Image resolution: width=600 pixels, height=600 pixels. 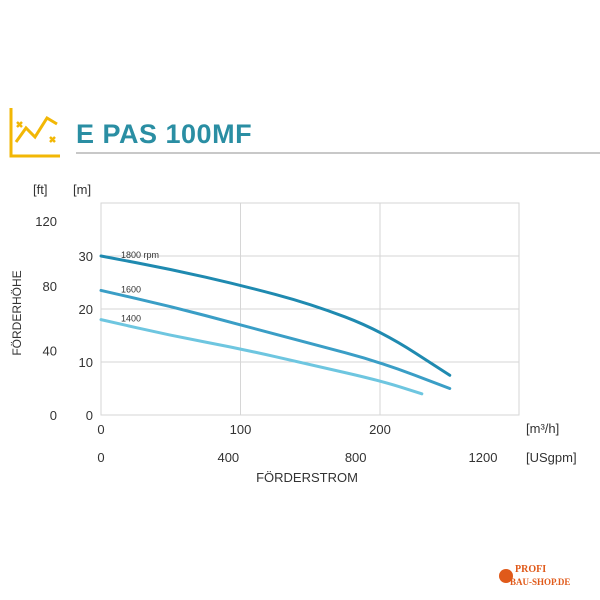 I want to click on x-top-tick-labels: 0 100 200, so click(x=243, y=429).